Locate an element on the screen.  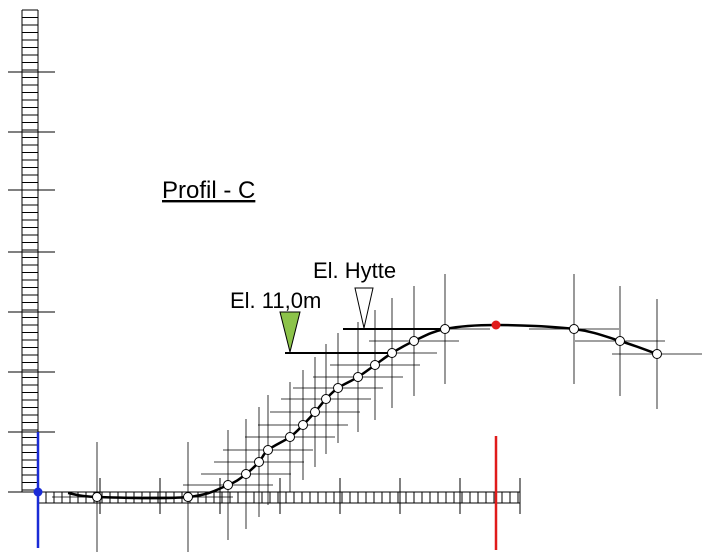
start-point is located at coordinates (38, 492).